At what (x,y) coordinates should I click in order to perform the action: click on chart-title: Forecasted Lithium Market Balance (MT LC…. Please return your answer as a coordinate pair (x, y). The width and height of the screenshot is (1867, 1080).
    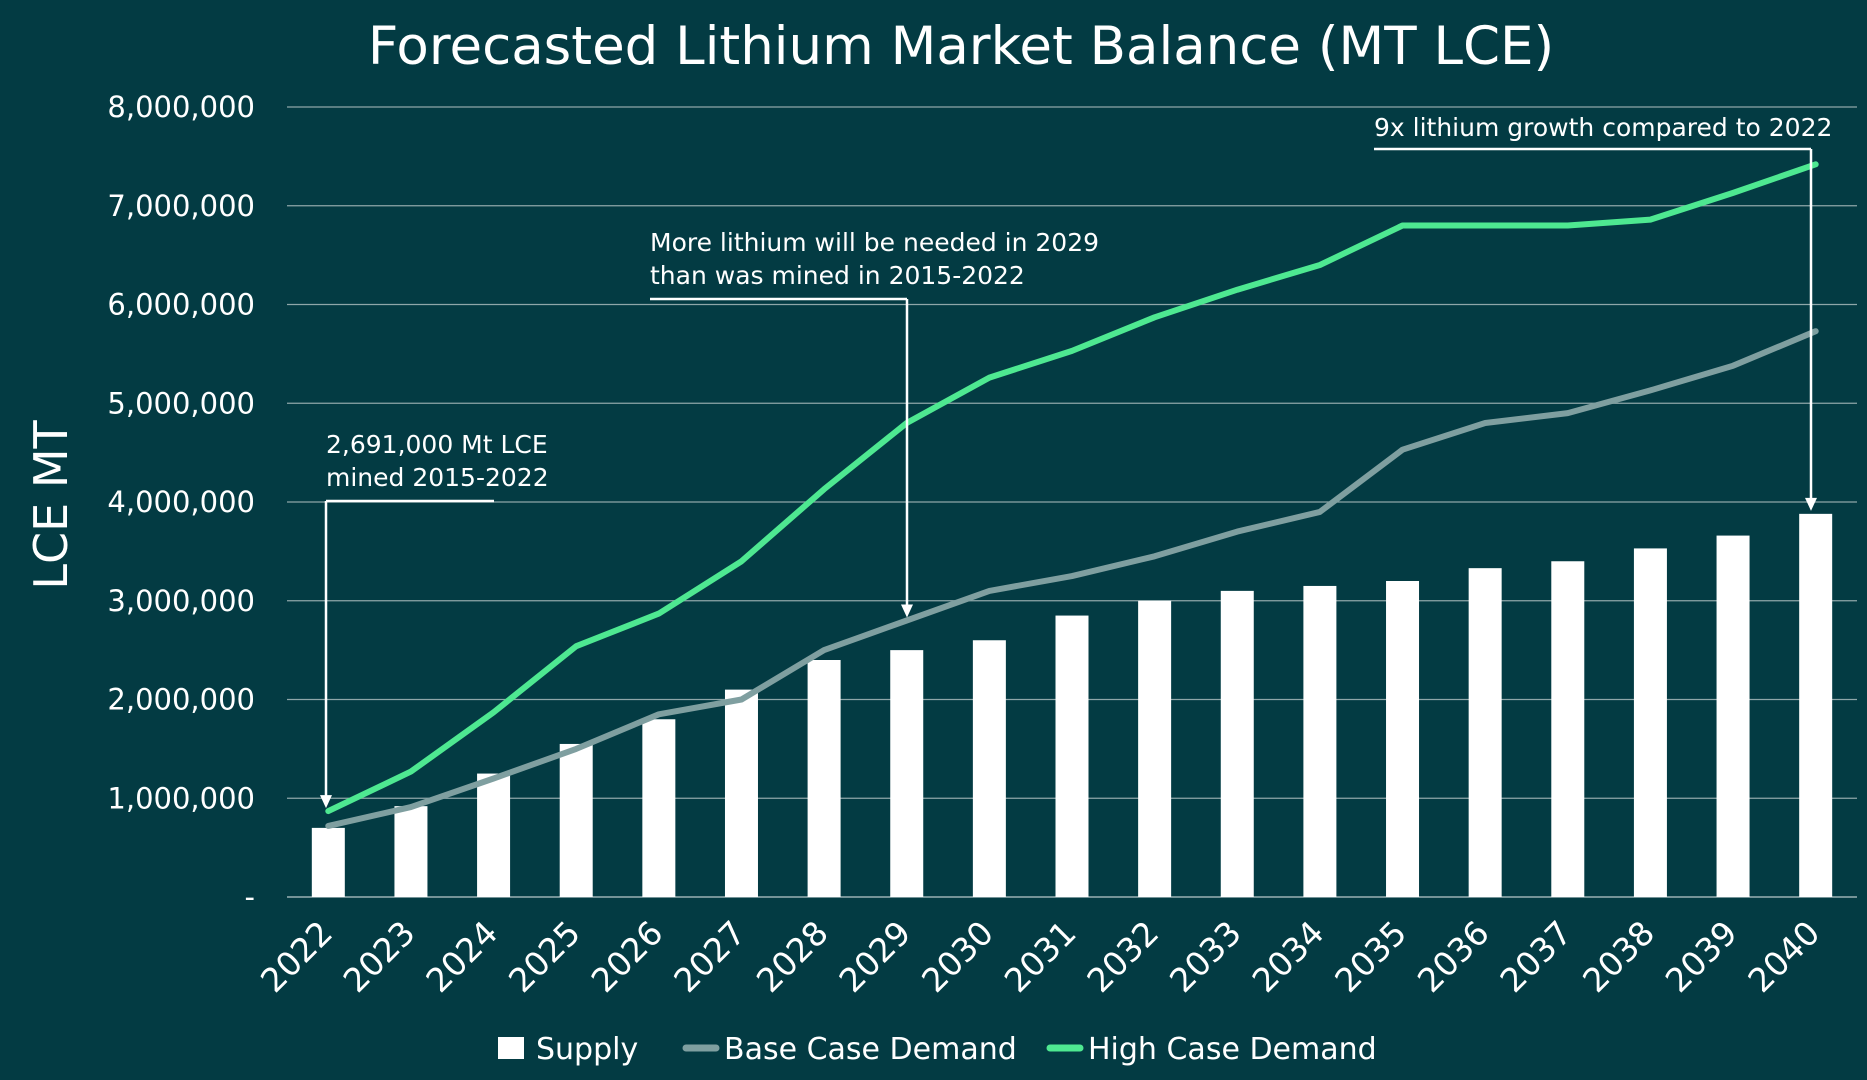
    Looking at the image, I should click on (961, 46).